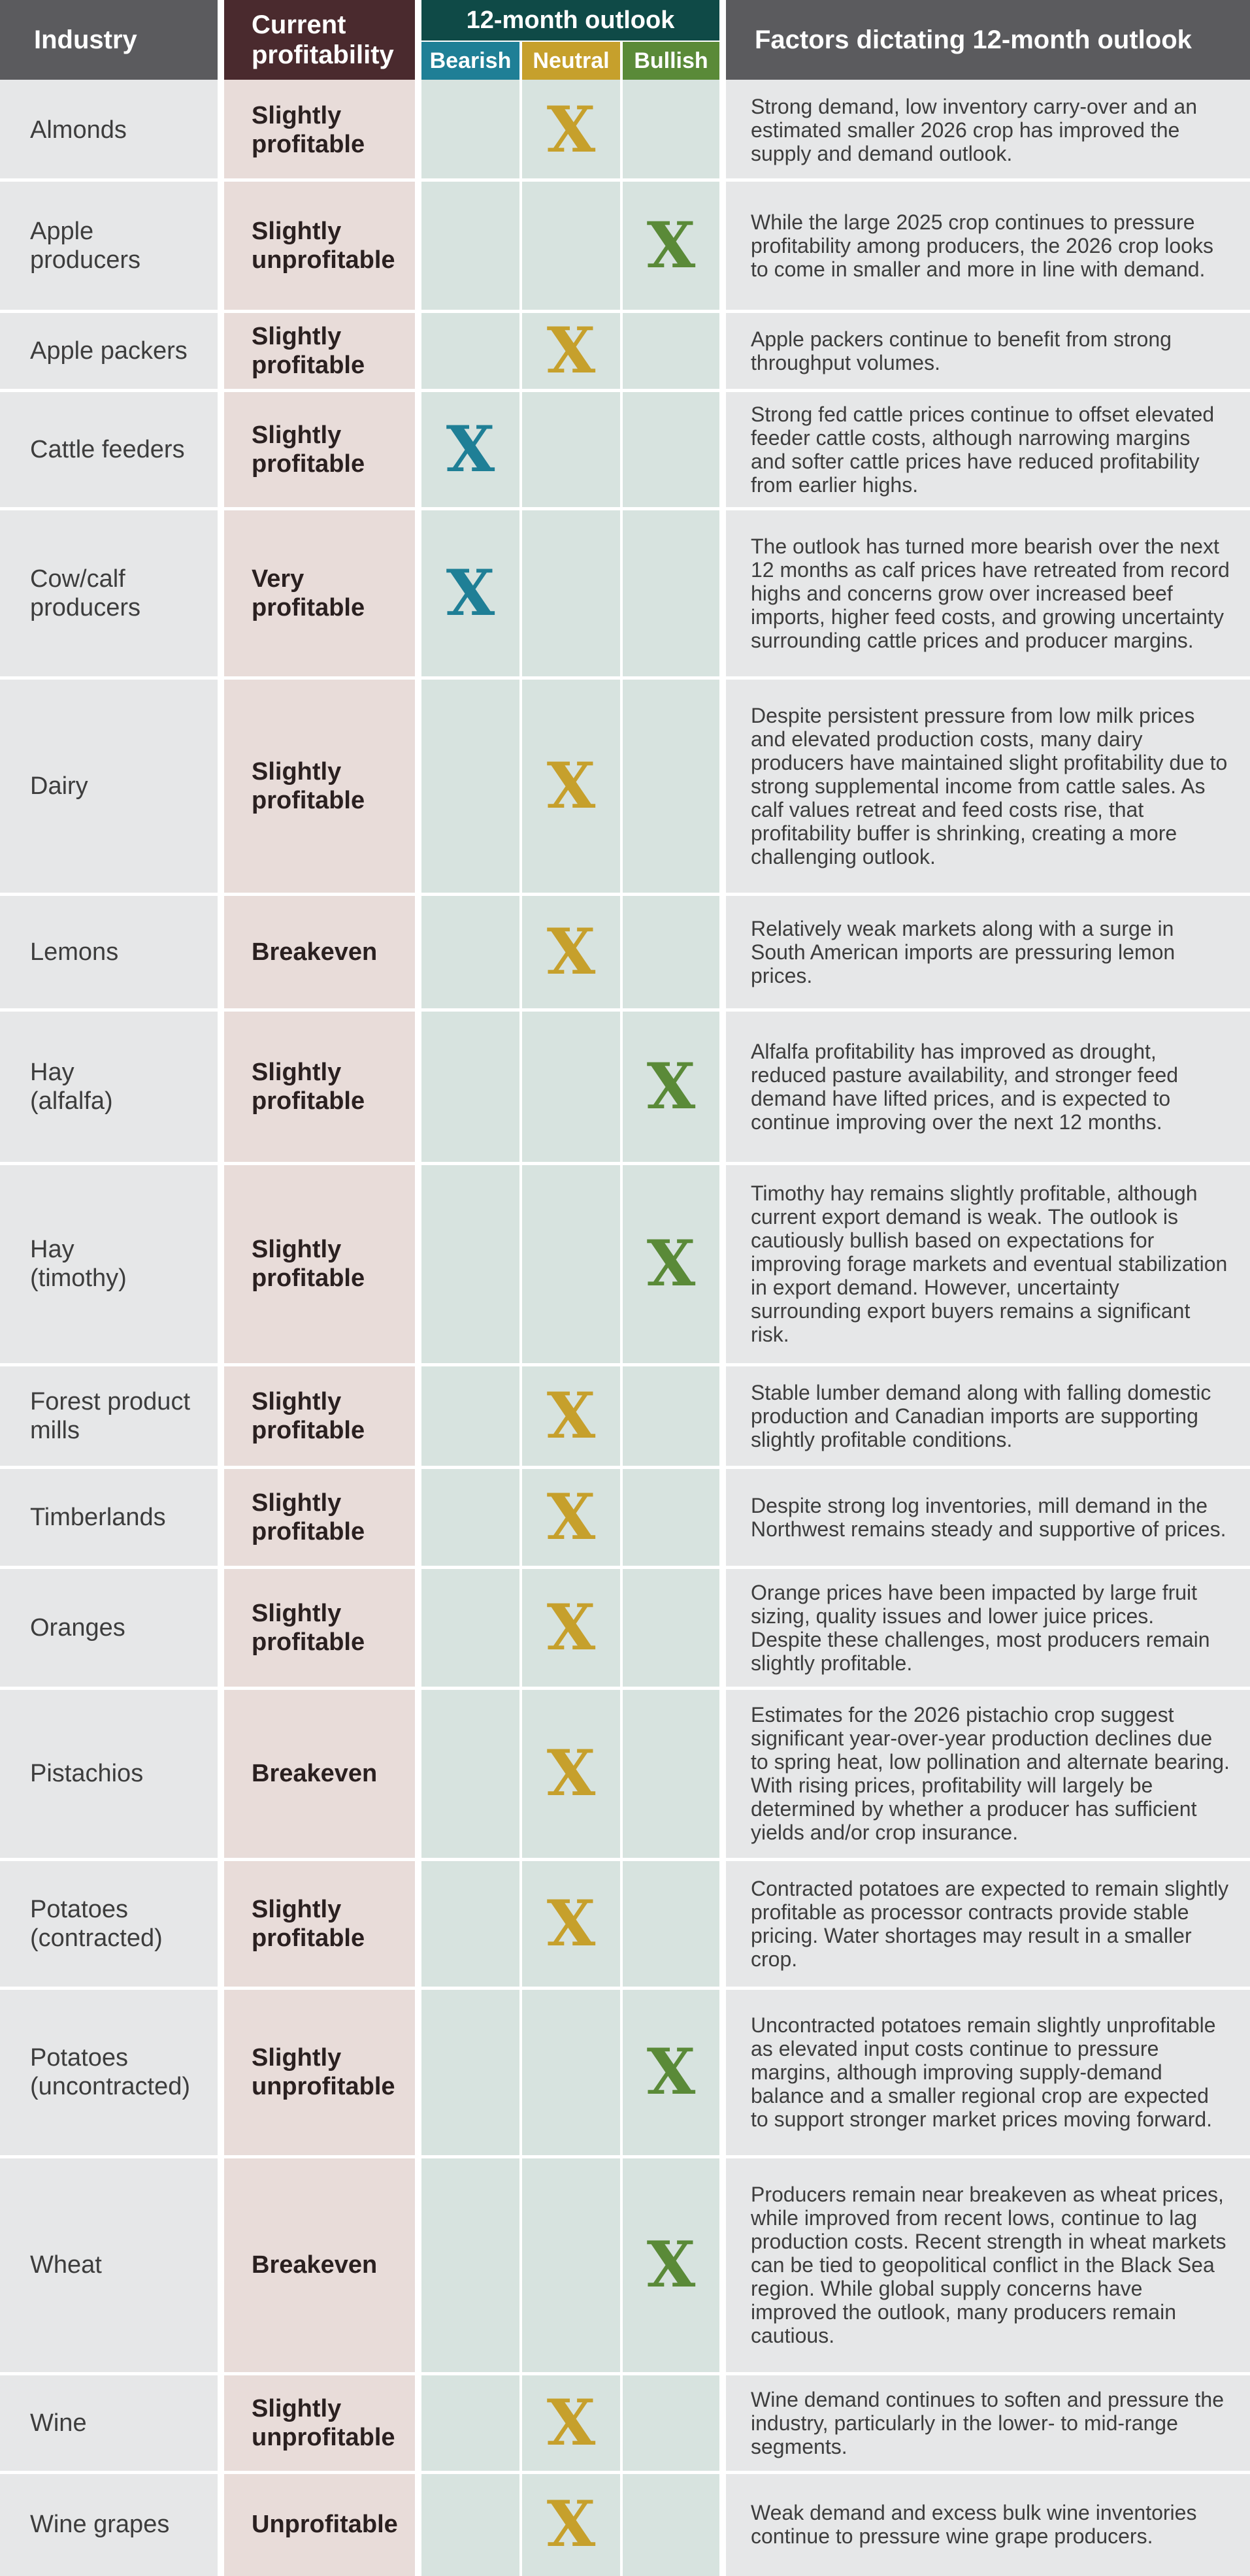 This screenshot has width=1250, height=2576. I want to click on profitability-cell-text: Breakeven, so click(315, 952).